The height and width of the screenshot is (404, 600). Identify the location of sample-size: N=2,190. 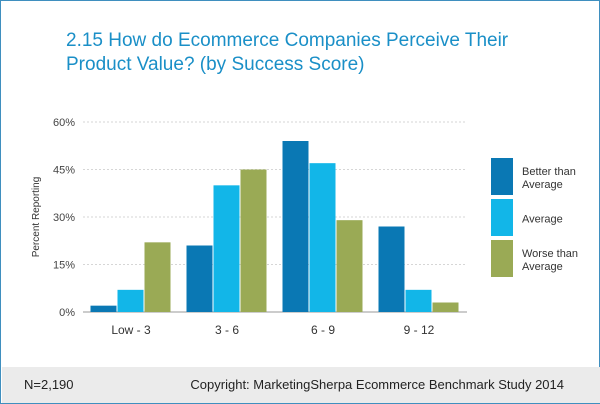
(49, 384).